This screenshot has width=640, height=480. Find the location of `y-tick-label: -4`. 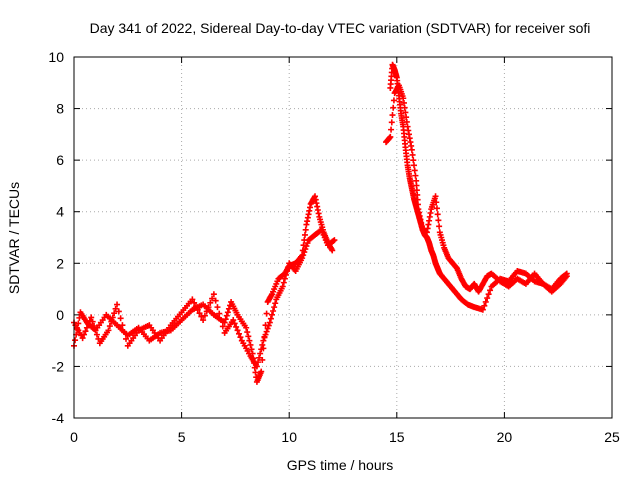

y-tick-label: -4 is located at coordinates (58, 418).